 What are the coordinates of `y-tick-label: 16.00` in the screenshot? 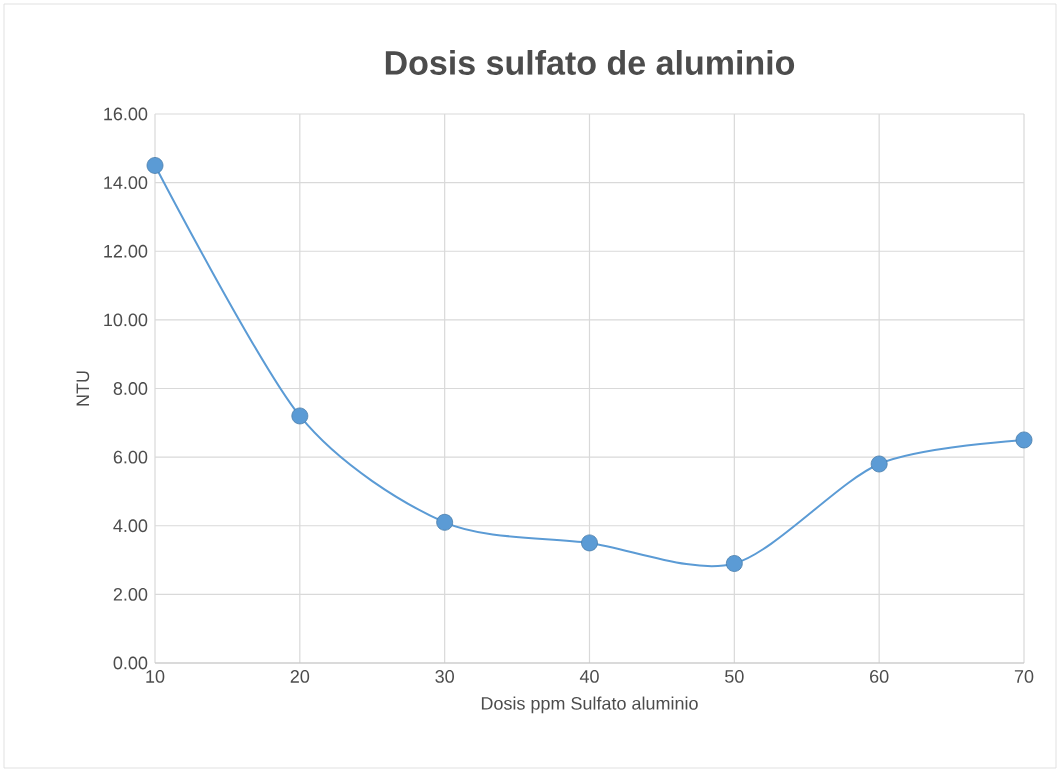 It's located at (126, 114).